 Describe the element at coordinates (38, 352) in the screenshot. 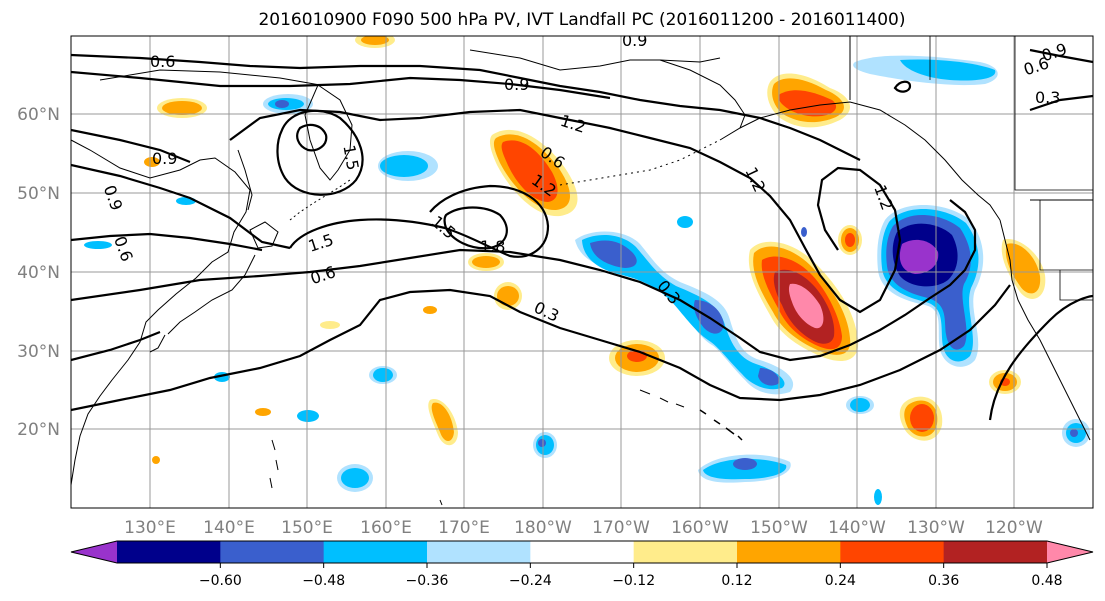

I see `lat-label-30: 30°N` at that location.